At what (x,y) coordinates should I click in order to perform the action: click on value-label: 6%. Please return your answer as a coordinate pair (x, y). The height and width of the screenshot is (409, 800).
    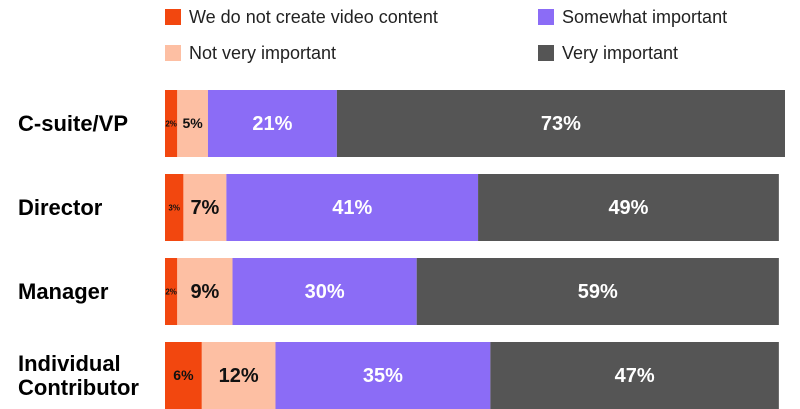
    Looking at the image, I should click on (183, 375).